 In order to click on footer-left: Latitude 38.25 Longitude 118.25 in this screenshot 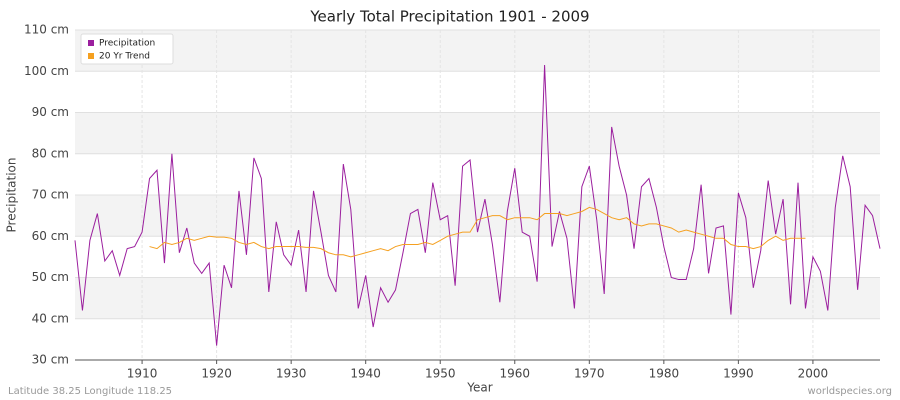, I will do `click(90, 391)`.